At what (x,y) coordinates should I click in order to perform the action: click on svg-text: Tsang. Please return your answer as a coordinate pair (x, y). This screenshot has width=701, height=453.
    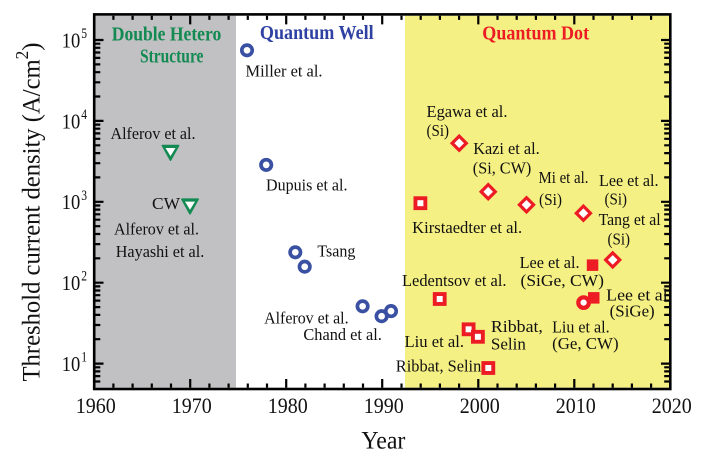
    Looking at the image, I should click on (336, 251).